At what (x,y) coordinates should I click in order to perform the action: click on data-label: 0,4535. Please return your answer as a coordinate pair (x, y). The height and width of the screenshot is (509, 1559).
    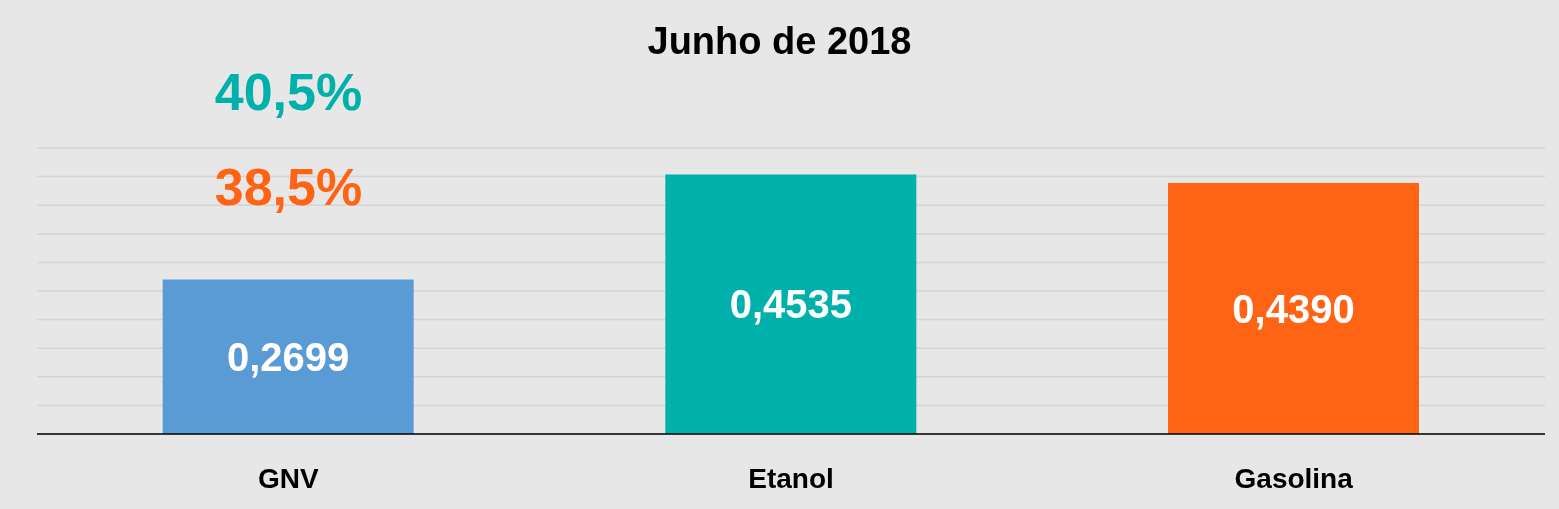
    Looking at the image, I should click on (791, 304).